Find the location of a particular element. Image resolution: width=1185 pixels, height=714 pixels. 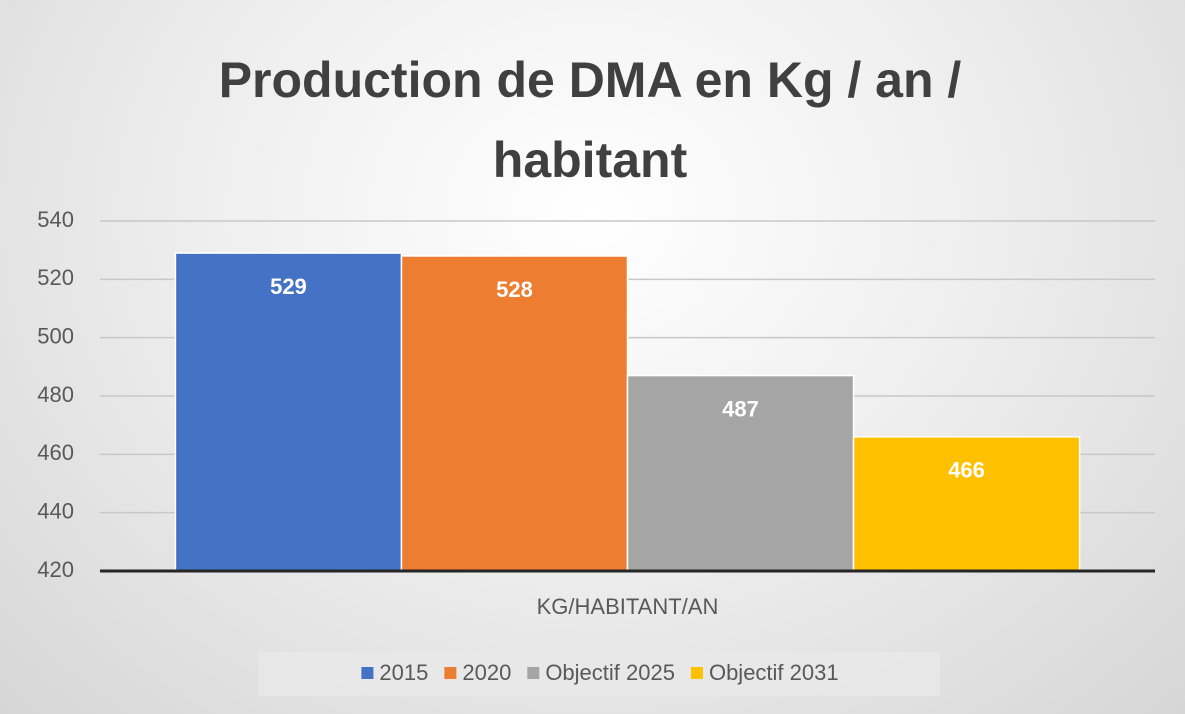

legend-label: Objectif 2031 is located at coordinates (774, 672).